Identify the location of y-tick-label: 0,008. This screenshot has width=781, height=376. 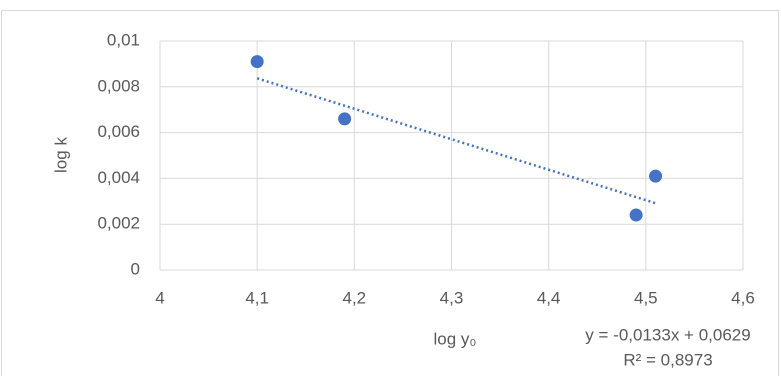
(118, 85).